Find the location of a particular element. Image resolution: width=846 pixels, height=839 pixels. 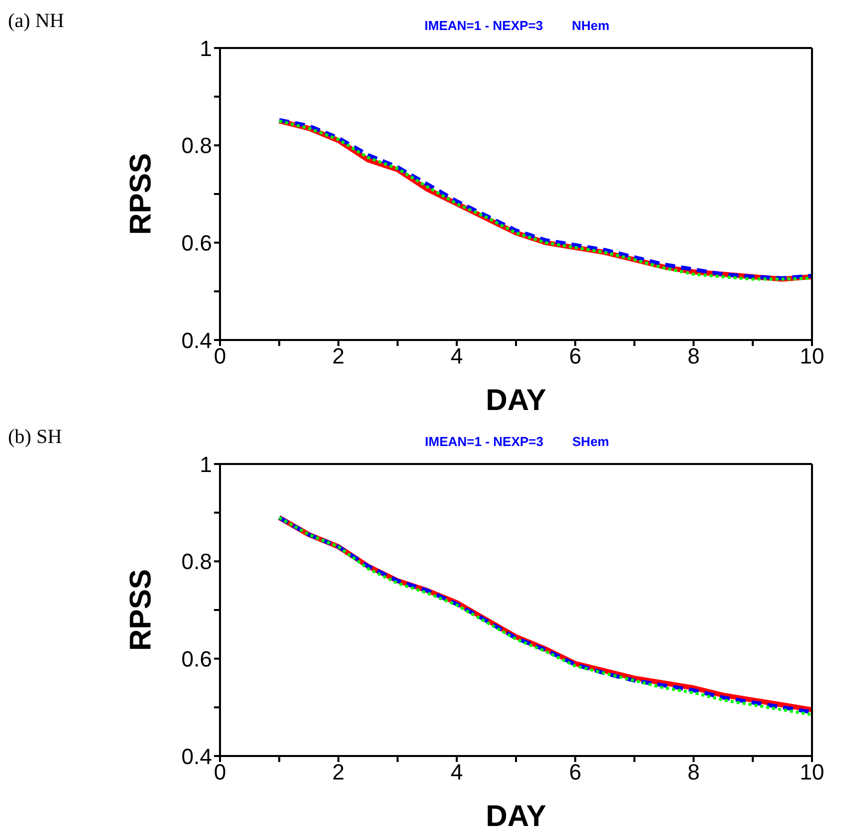

chart-title: IMEAN=1 - NEXP=3 SHem is located at coordinates (517, 441).